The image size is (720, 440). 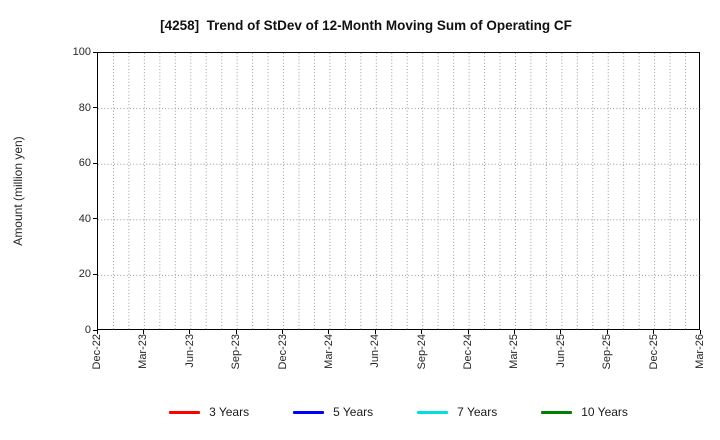 What do you see at coordinates (328, 351) in the screenshot?
I see `x-tick-label: Mar-24` at bounding box center [328, 351].